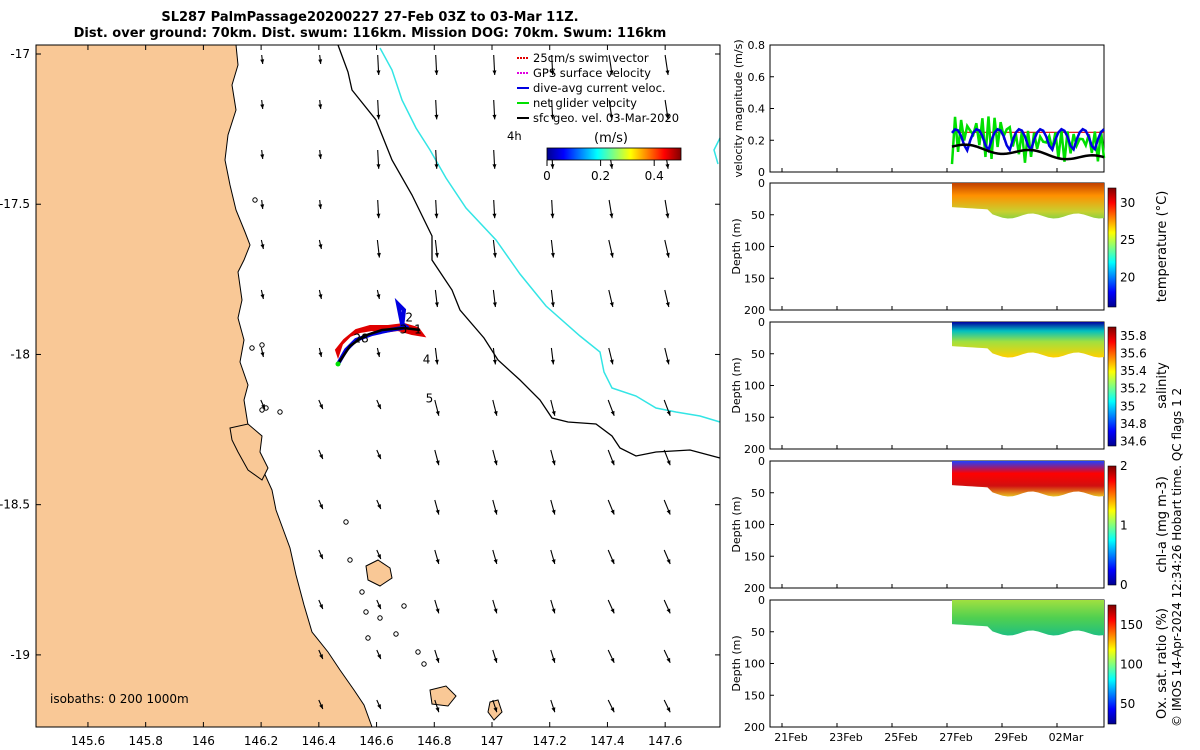 The height and width of the screenshot is (750, 1200). Describe the element at coordinates (607, 741) in the screenshot. I see `x-tick-label: 147.4` at that location.